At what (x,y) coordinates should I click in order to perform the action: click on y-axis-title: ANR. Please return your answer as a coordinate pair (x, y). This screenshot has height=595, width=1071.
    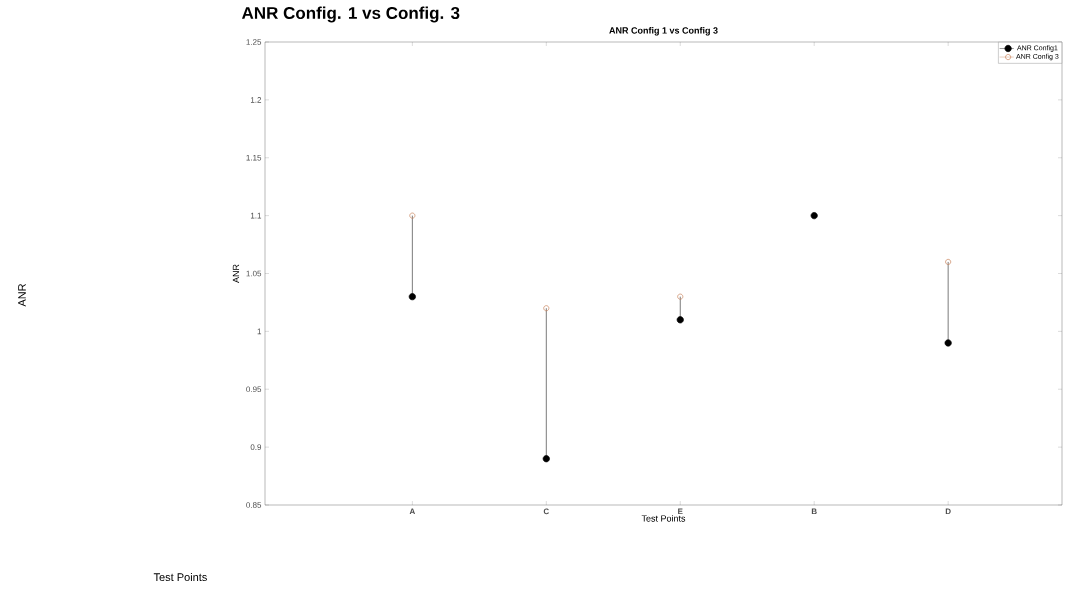
    Looking at the image, I should click on (236, 273).